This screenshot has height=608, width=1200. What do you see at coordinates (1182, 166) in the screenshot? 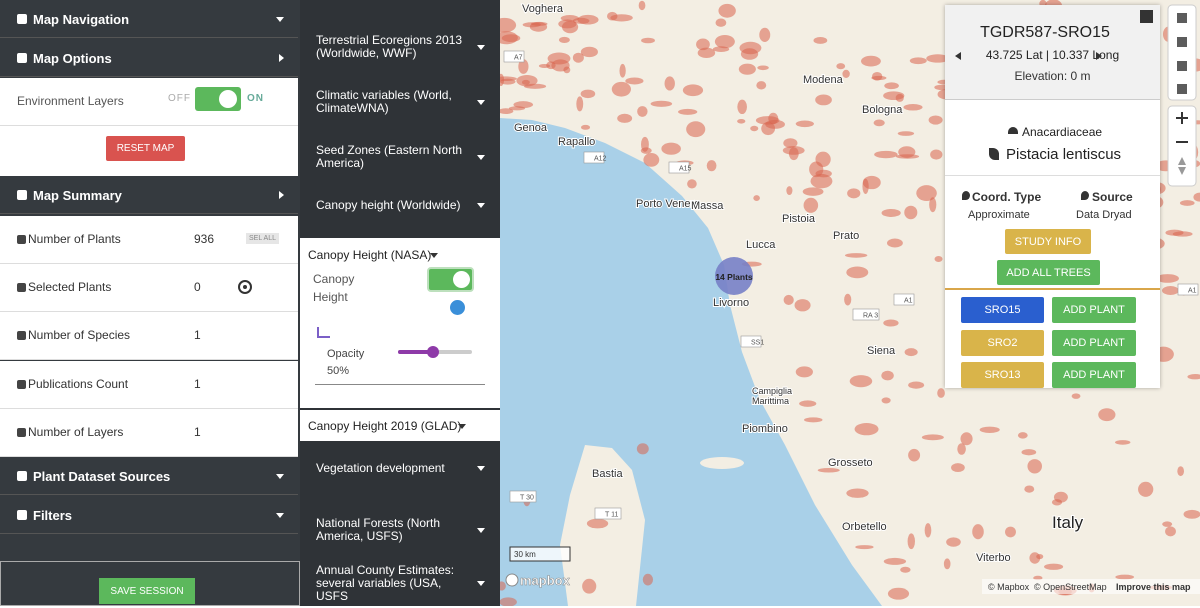
I see `compass` at bounding box center [1182, 166].